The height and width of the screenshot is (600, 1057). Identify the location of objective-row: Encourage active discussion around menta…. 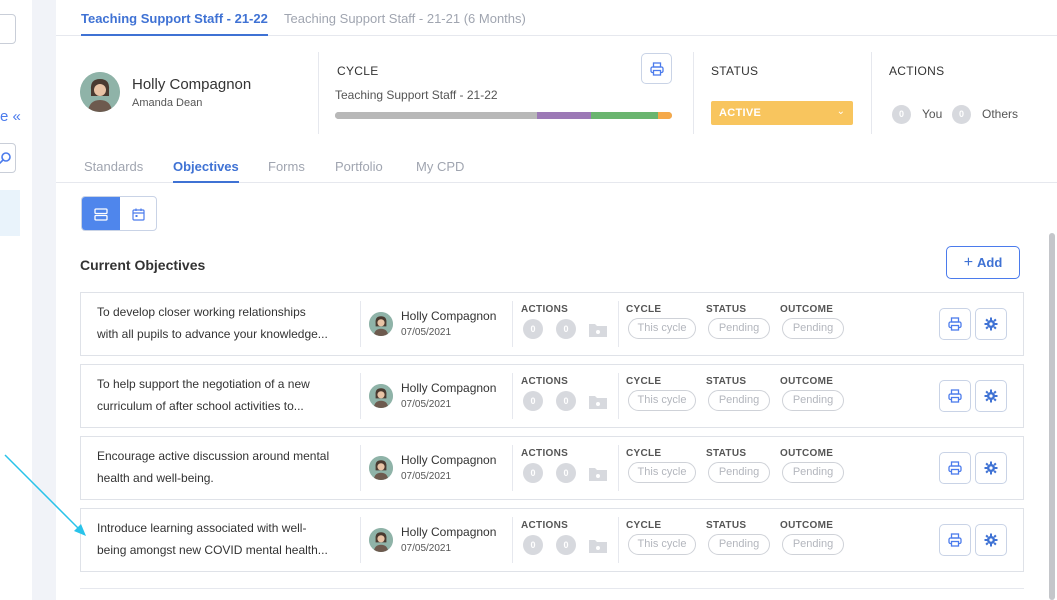
(552, 468).